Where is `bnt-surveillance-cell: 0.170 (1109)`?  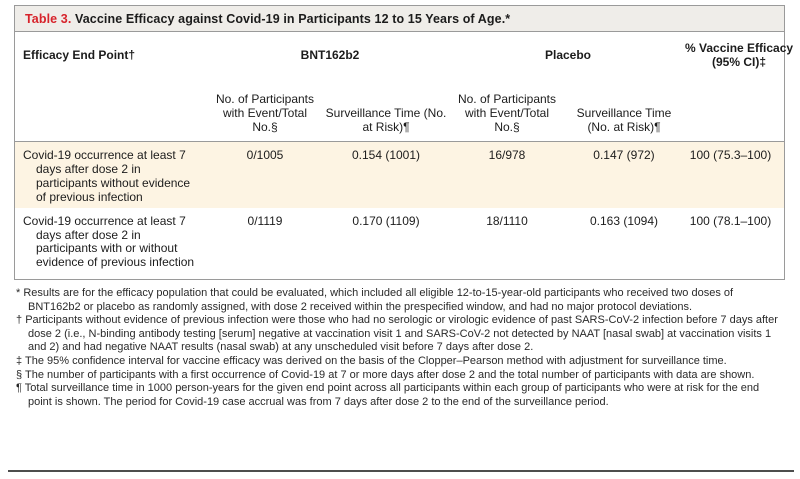
bnt-surveillance-cell: 0.170 (1109) is located at coordinates (386, 220).